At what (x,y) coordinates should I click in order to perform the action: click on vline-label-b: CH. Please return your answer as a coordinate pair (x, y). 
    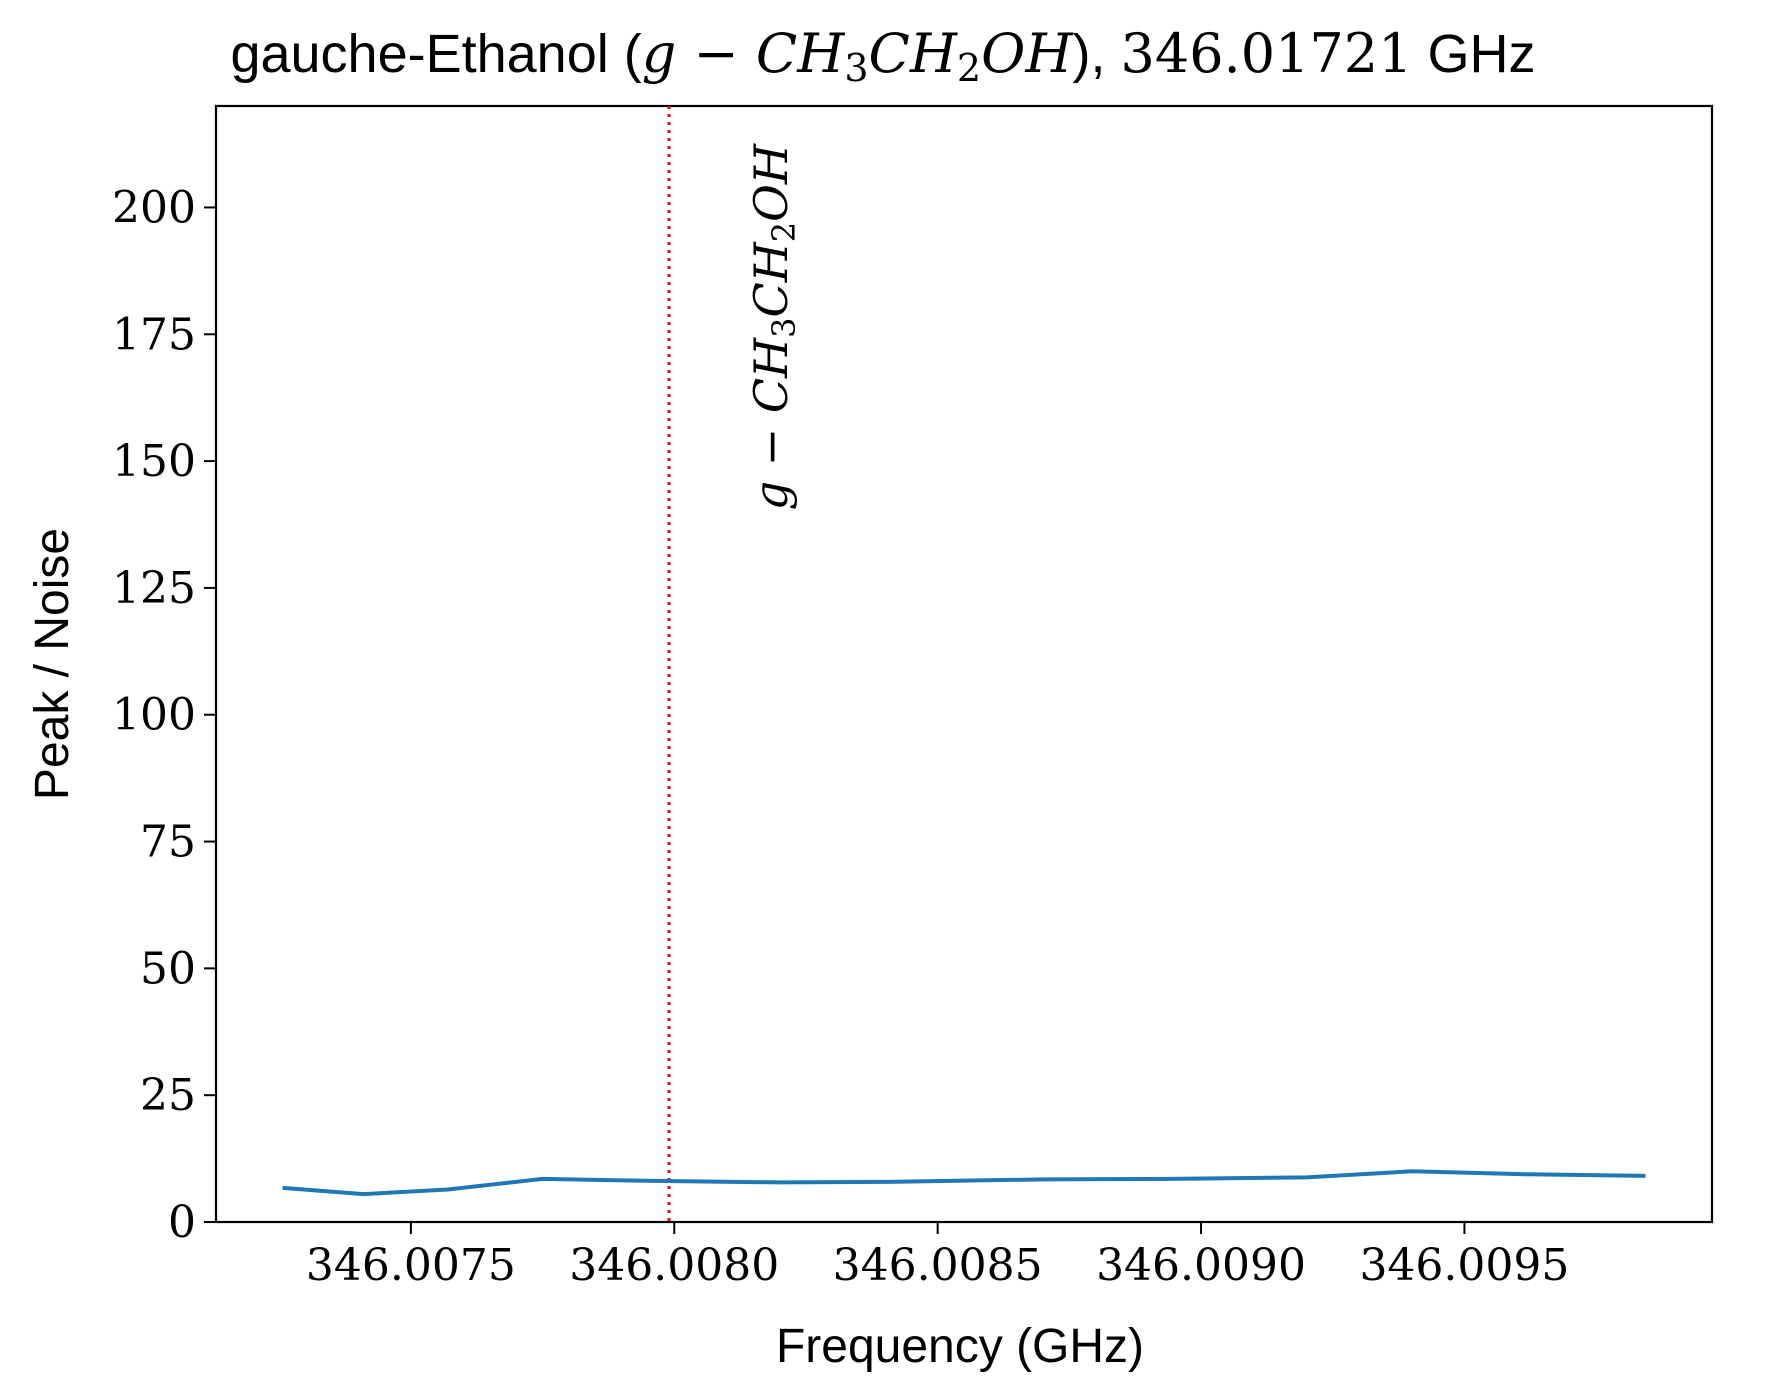
    Looking at the image, I should click on (771, 279).